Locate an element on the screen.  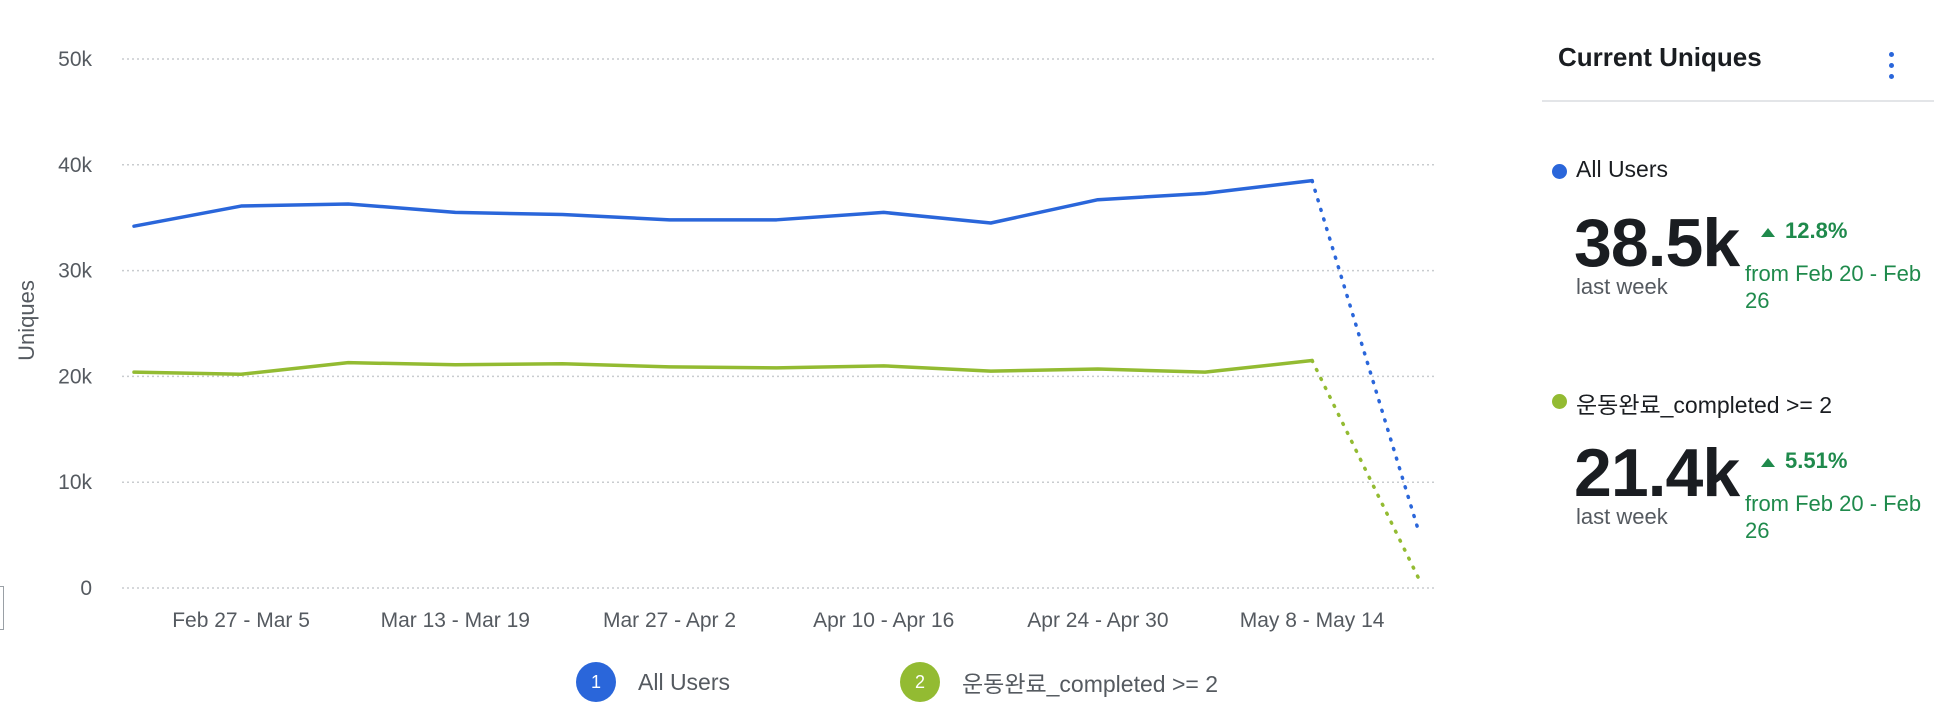
x-tick-label: Mar 13 - Mar 19 is located at coordinates (455, 620).